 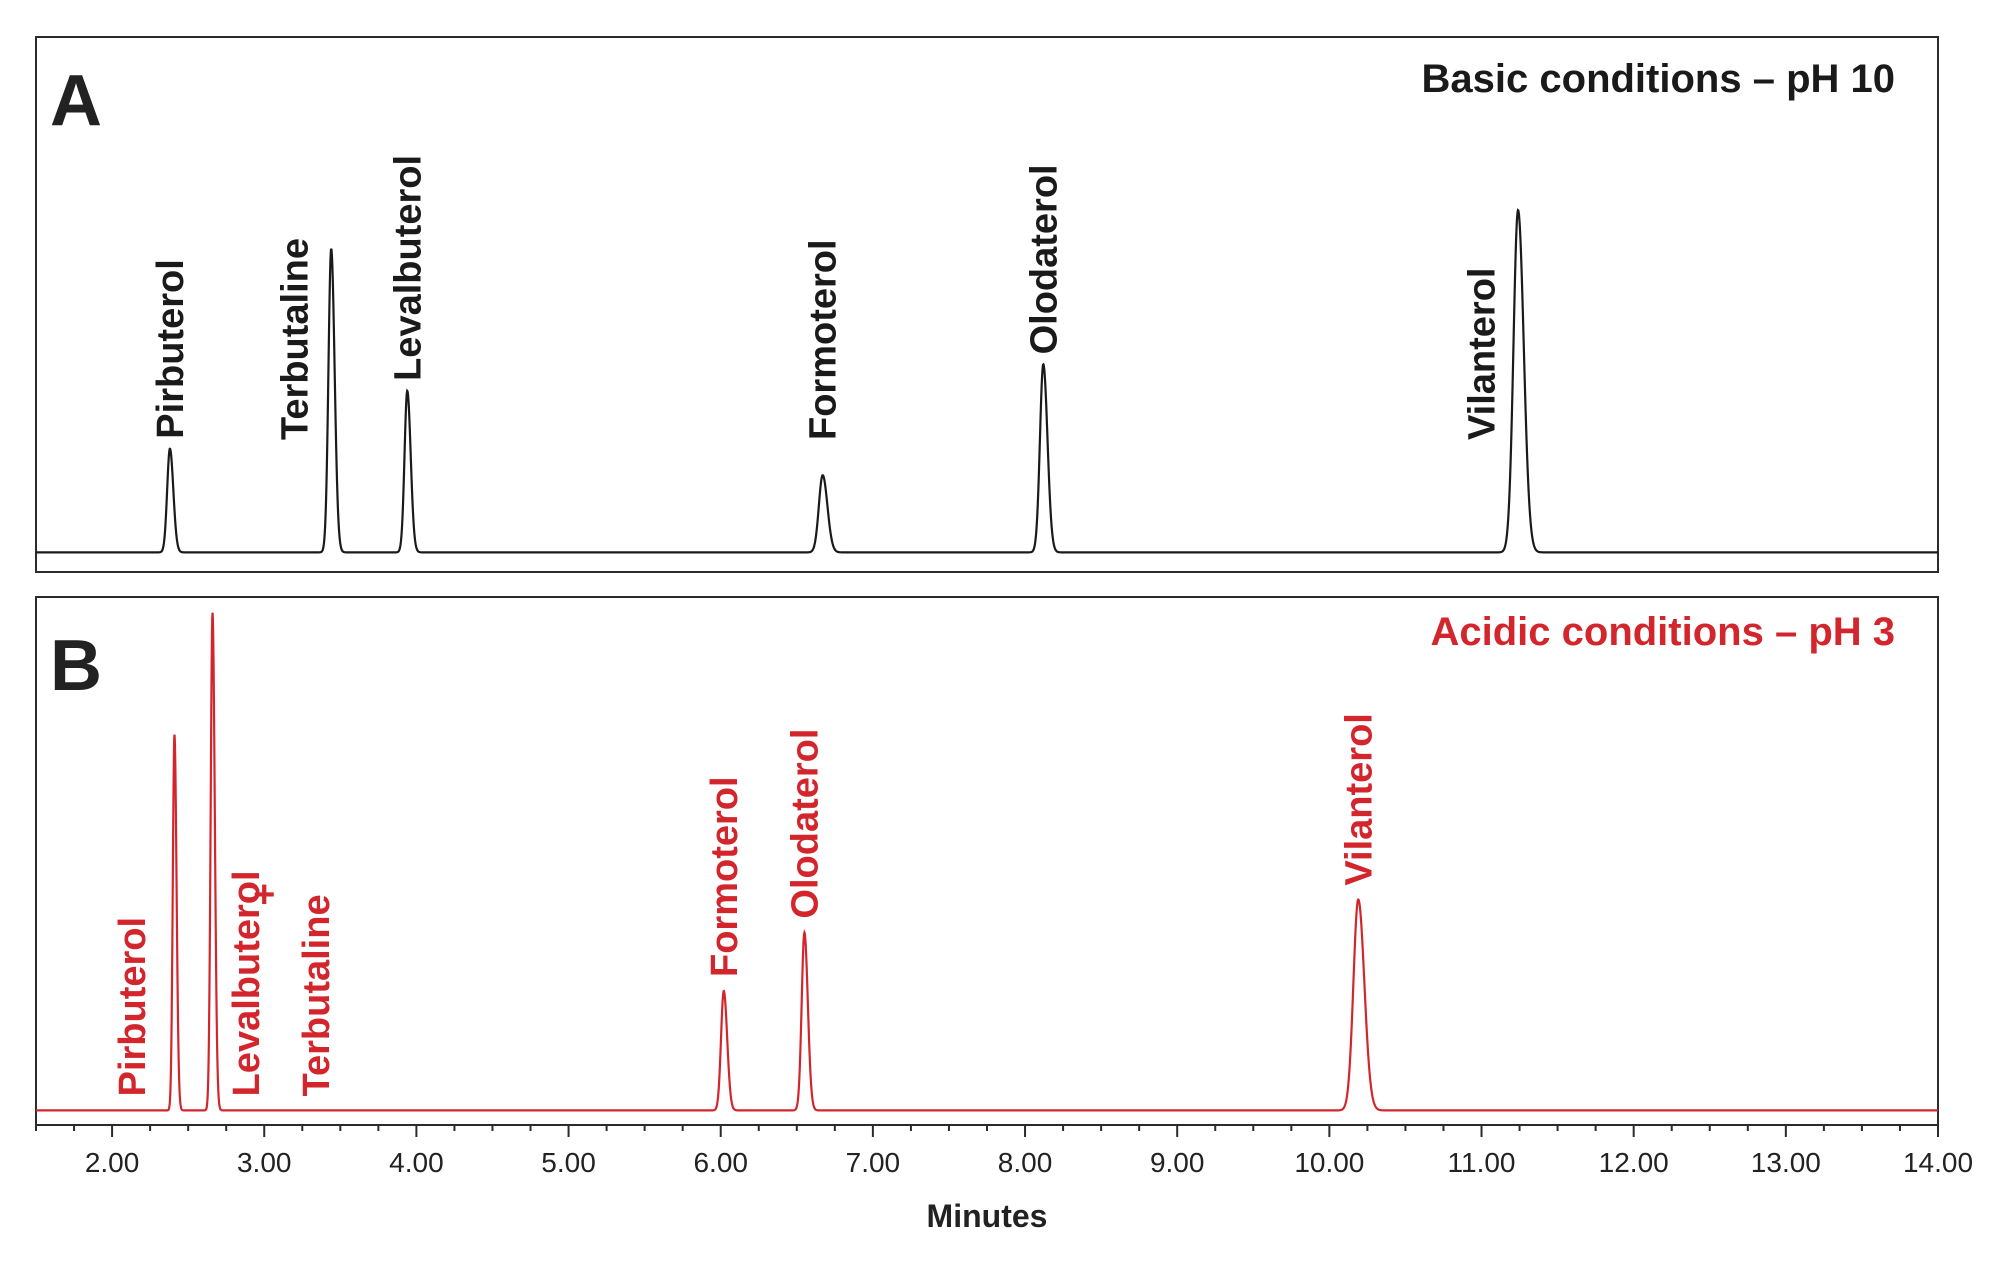 What do you see at coordinates (1938, 1162) in the screenshot?
I see `x-tick-label: 14.00` at bounding box center [1938, 1162].